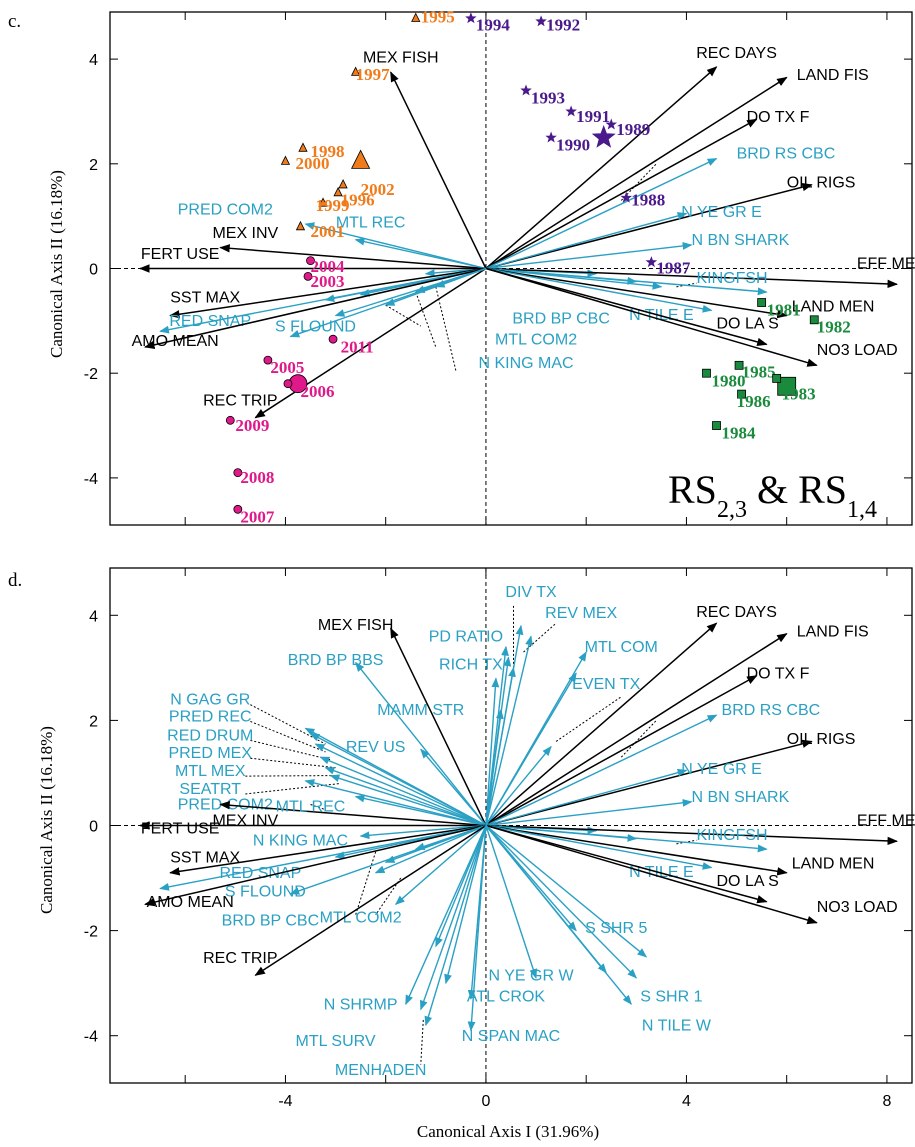 The image size is (915, 1147). Describe the element at coordinates (633, 129) in the screenshot. I see `panel-c-year-label-1989: 1989` at that location.